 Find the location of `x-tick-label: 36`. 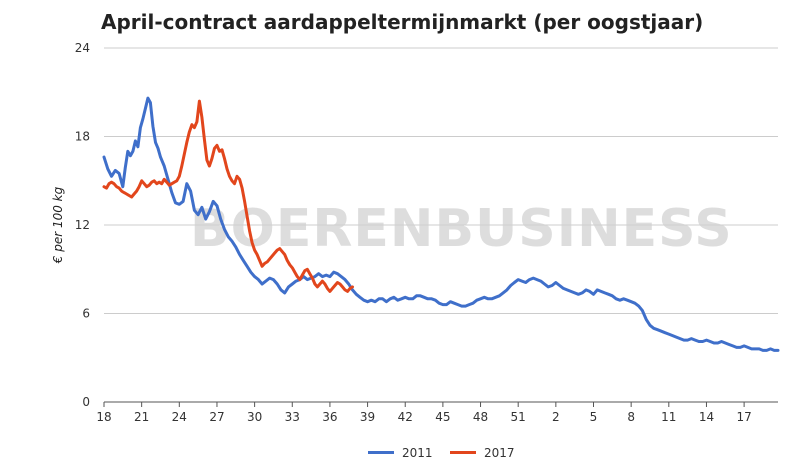

x-tick-label: 36 is located at coordinates (329, 417).